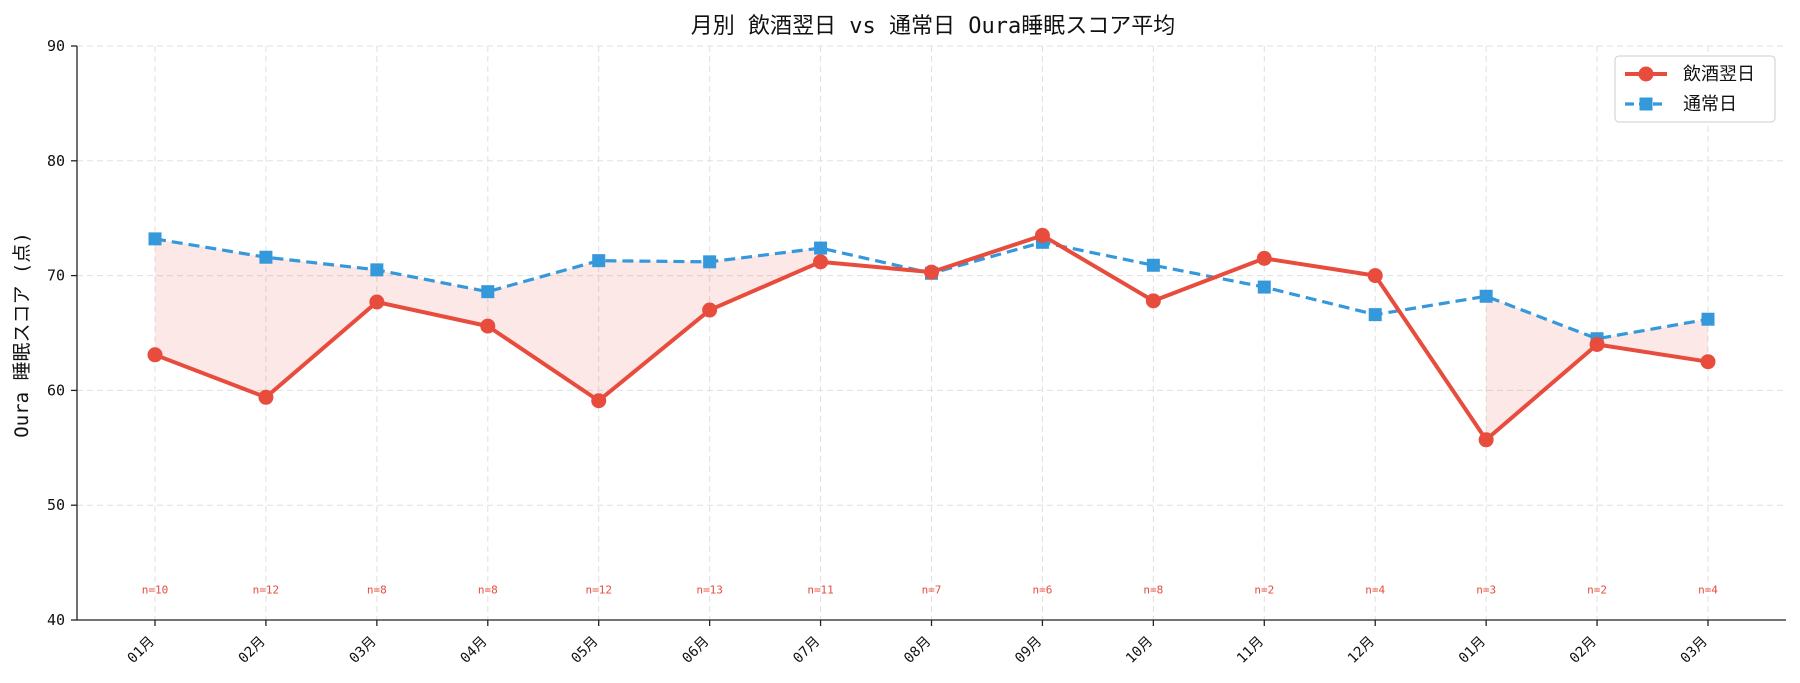  Describe the element at coordinates (56, 505) in the screenshot. I see `y-tick-label: 50` at that location.